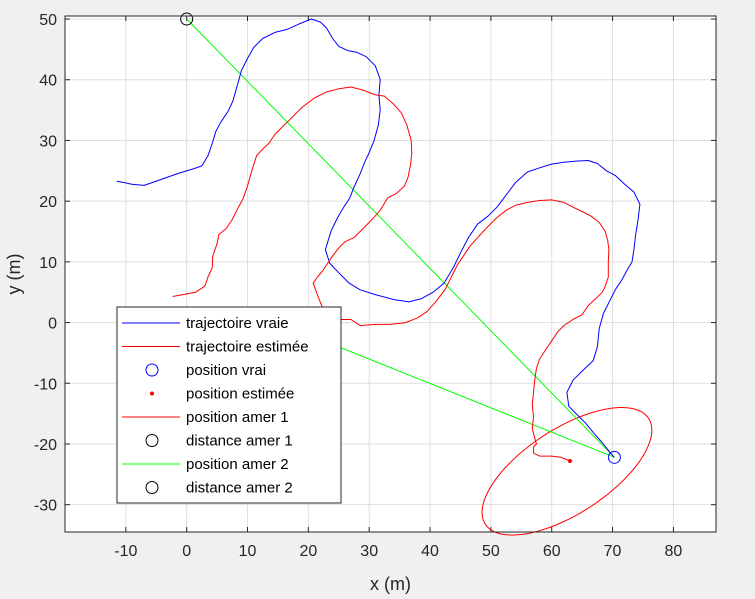  What do you see at coordinates (239, 441) in the screenshot?
I see `legend-label: distance amer 1` at bounding box center [239, 441].